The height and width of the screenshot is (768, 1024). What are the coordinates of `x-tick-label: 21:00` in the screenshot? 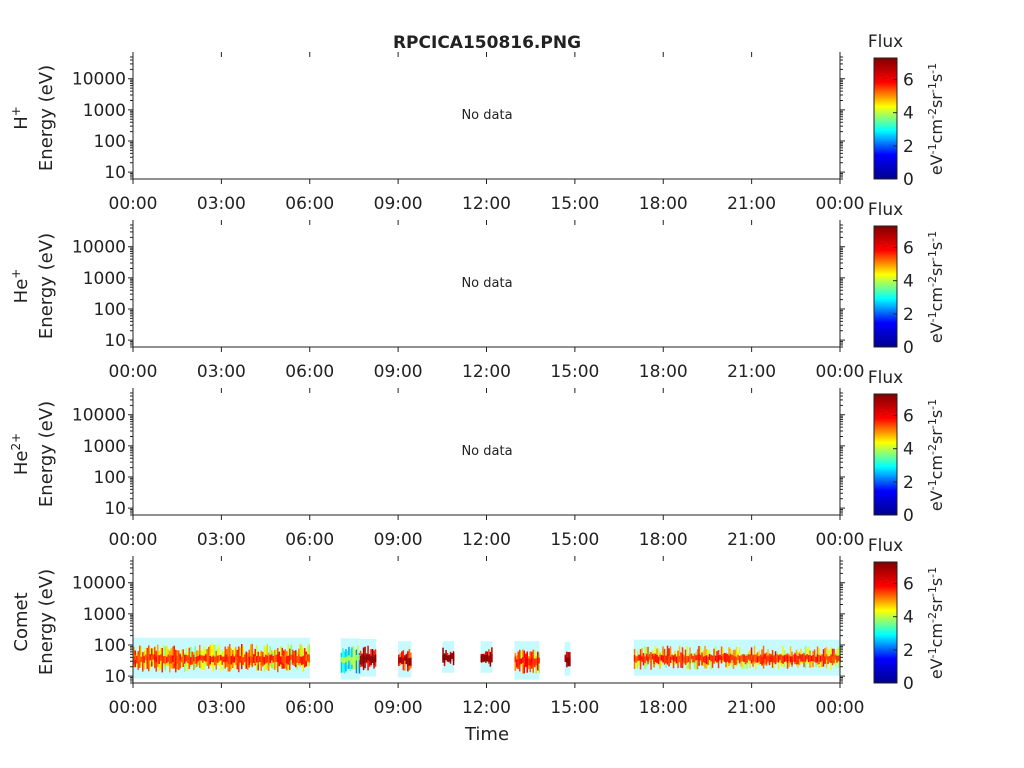 It's located at (751, 540).